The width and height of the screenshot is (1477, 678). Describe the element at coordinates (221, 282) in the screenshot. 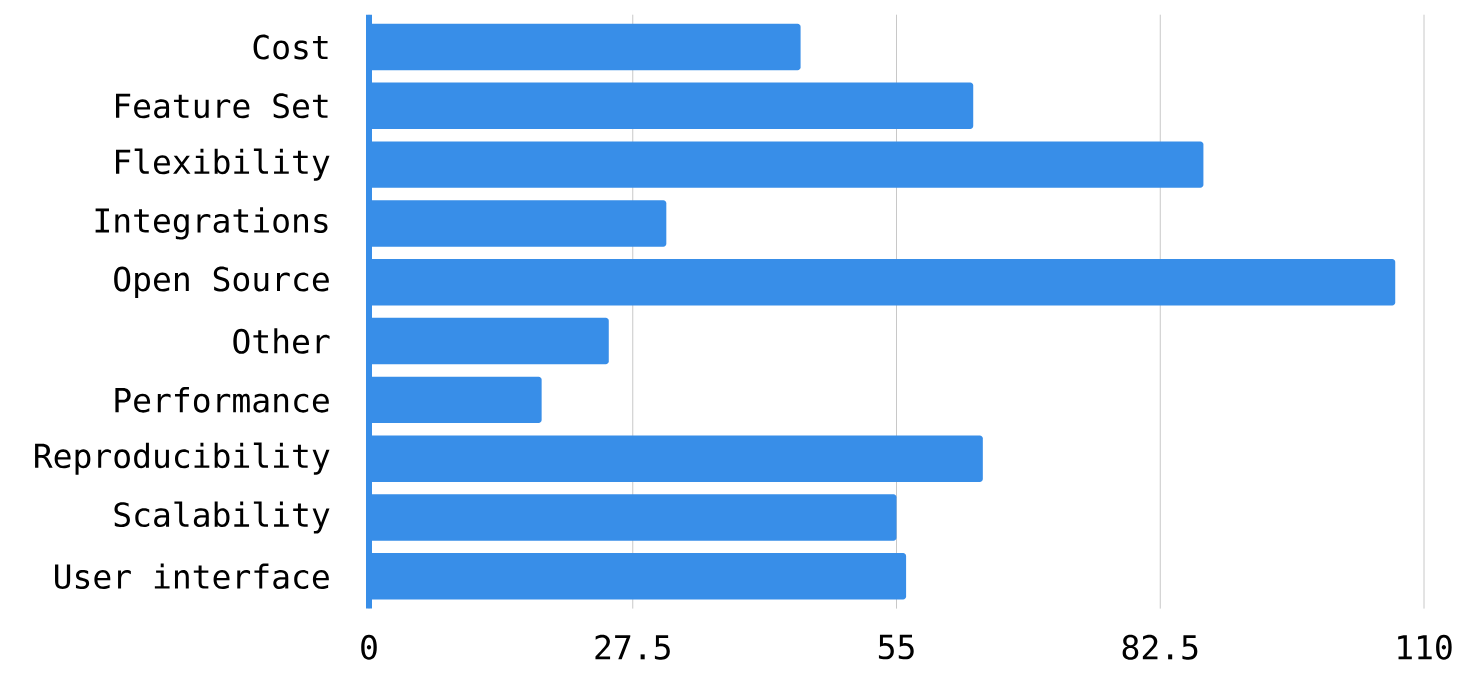

I see `y-tick-label: Open Source` at that location.